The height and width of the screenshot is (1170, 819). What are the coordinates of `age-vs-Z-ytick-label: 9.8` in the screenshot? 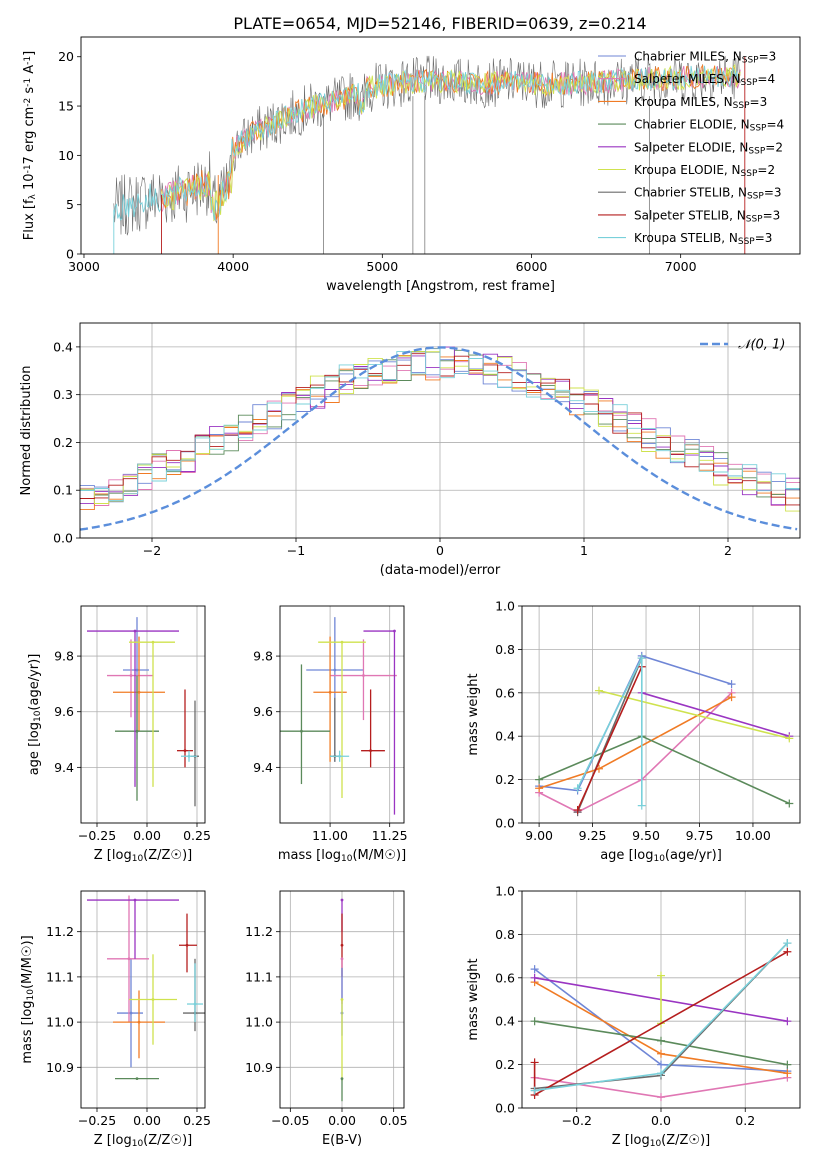 It's located at (64, 656).